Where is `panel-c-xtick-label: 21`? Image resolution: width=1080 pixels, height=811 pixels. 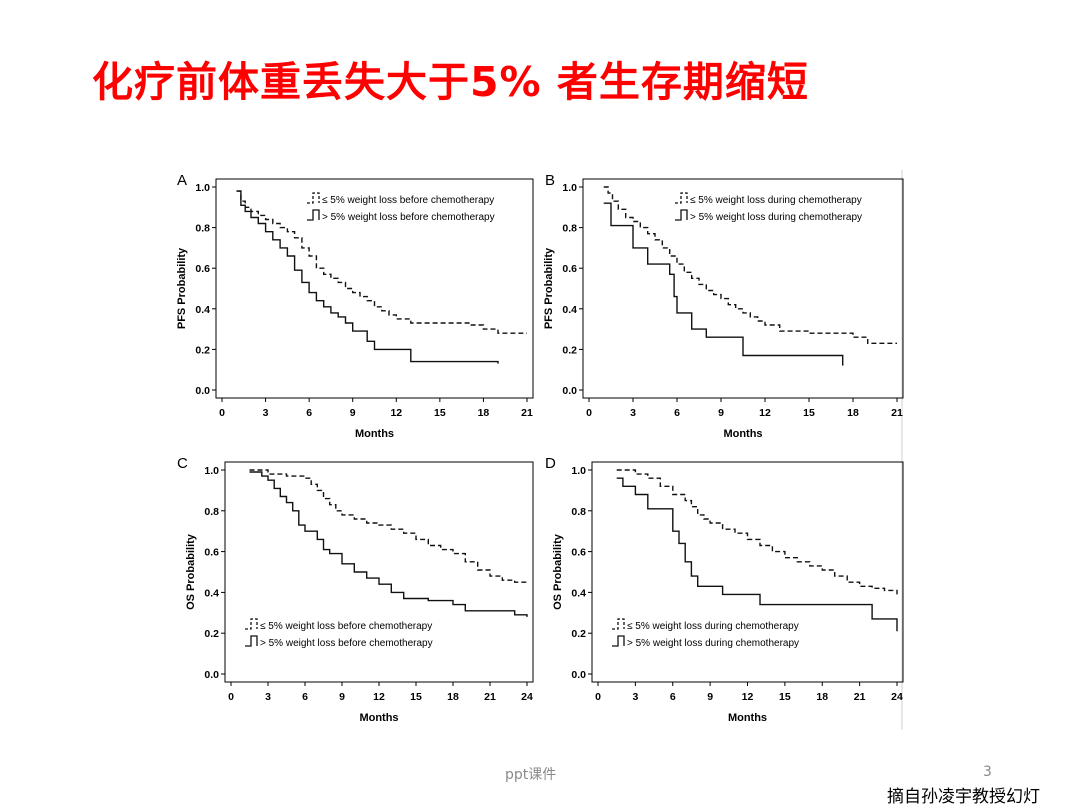
panel-c-xtick-label: 21 is located at coordinates (490, 697).